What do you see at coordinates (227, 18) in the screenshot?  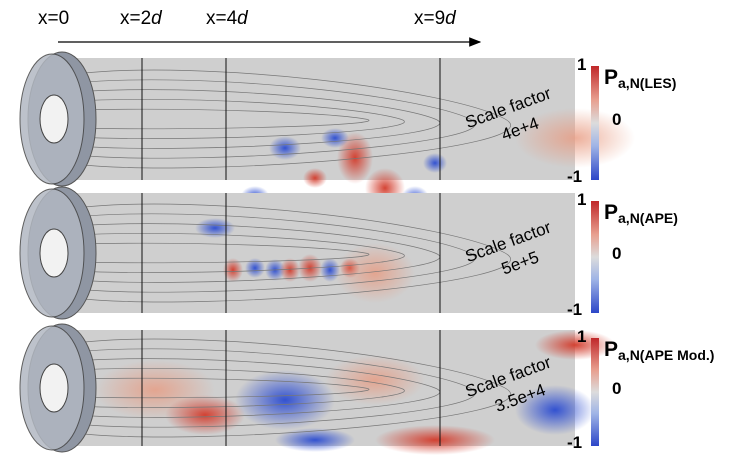 I see `marker-label: x=4d` at bounding box center [227, 18].